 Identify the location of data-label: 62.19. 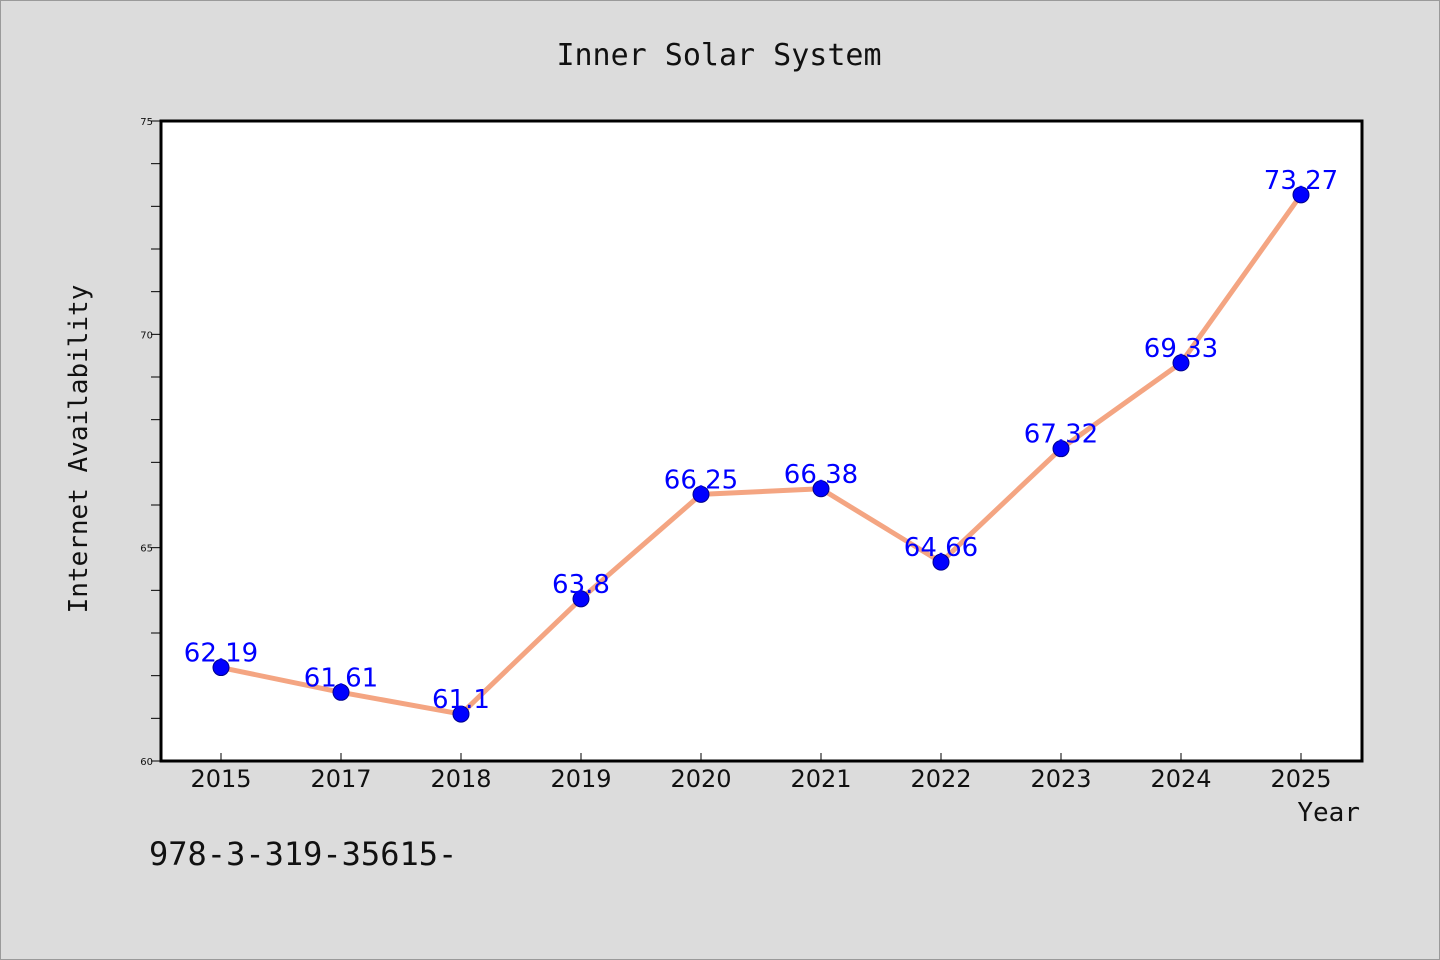
(221, 654).